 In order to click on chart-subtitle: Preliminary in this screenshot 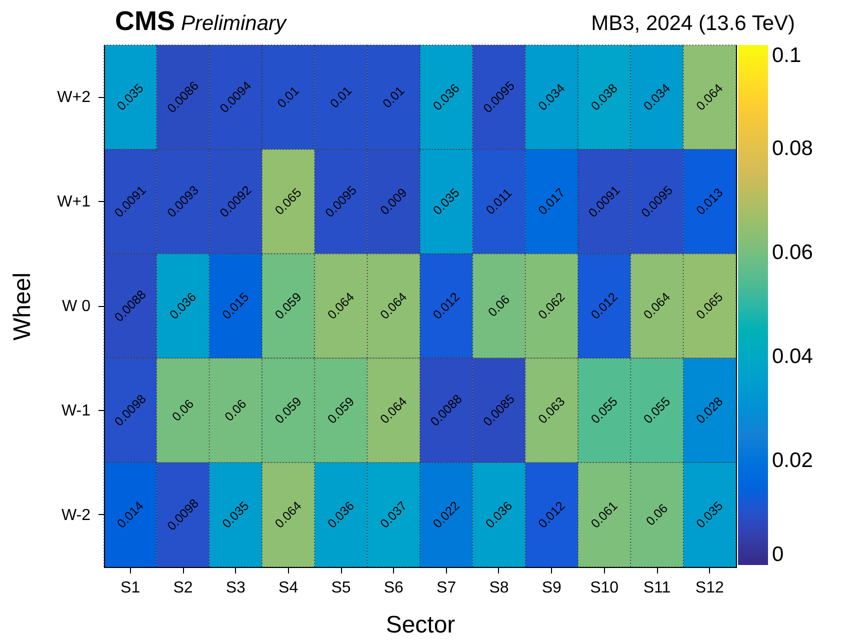, I will do `click(233, 23)`.